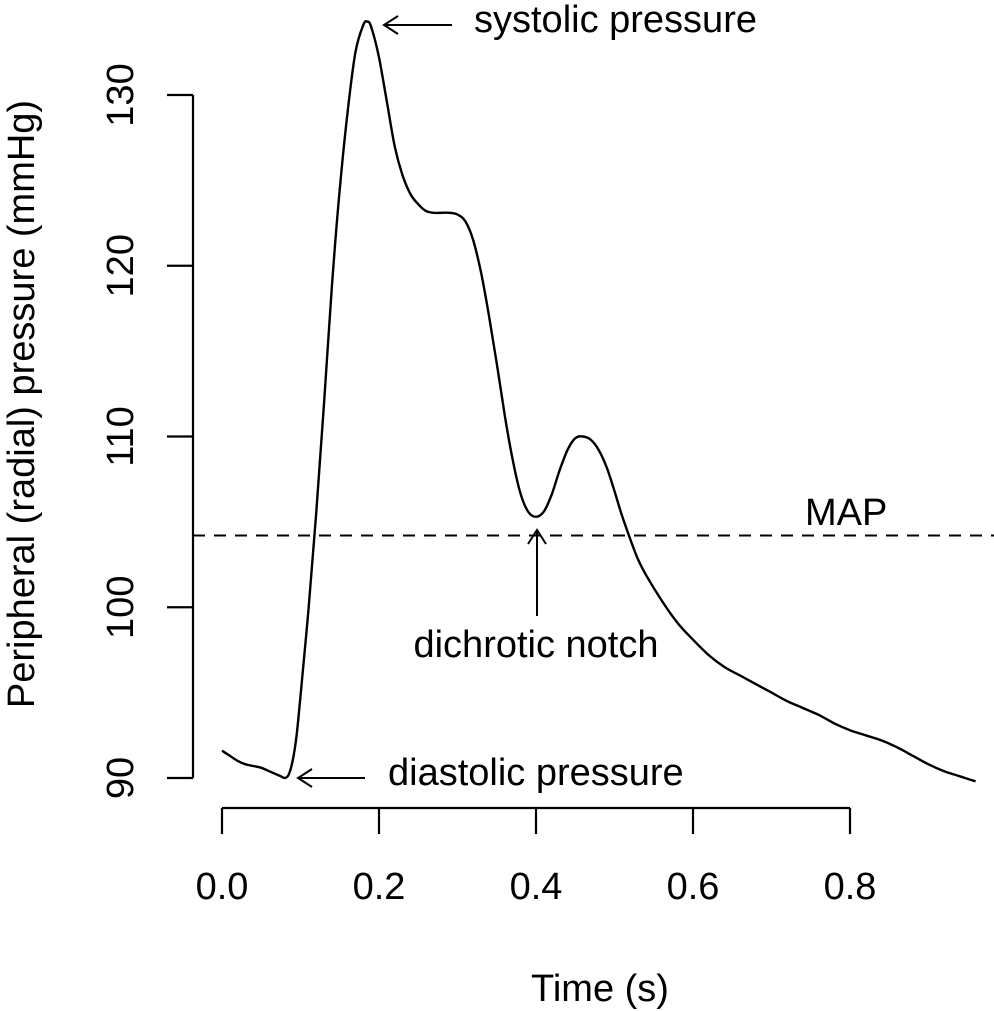 This screenshot has width=994, height=1011. Describe the element at coordinates (535, 645) in the screenshot. I see `dichrotic-label: dichrotic notch` at that location.